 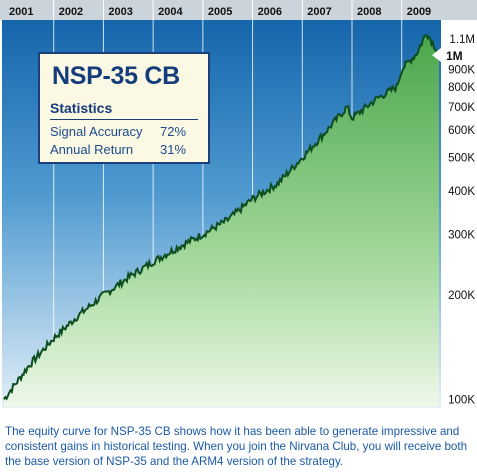 I want to click on year-label: 2004, so click(x=170, y=12).